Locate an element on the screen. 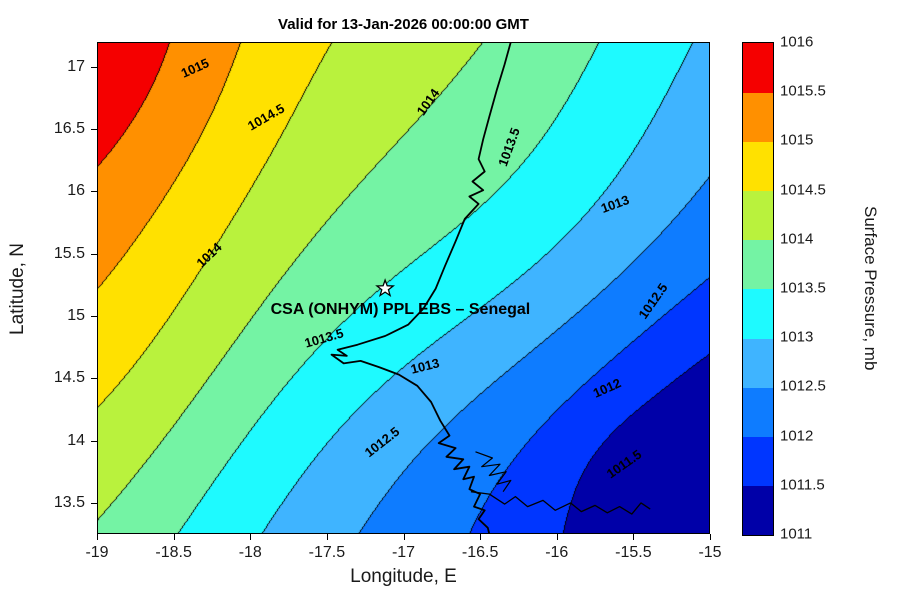 This screenshot has width=900, height=600. colorbar-tick-label: 1012.5 is located at coordinates (803, 386).